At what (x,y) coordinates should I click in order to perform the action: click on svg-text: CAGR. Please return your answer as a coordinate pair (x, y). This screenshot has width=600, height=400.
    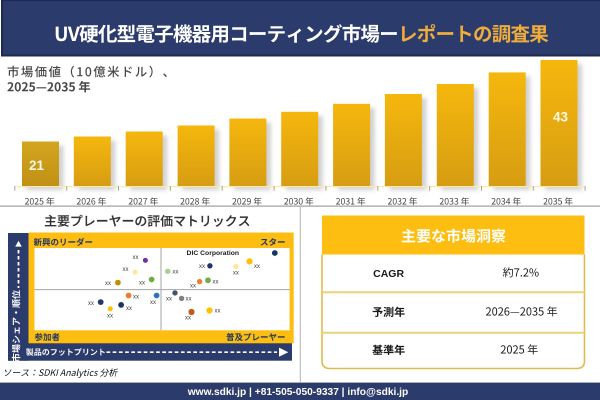
    Looking at the image, I should click on (388, 274).